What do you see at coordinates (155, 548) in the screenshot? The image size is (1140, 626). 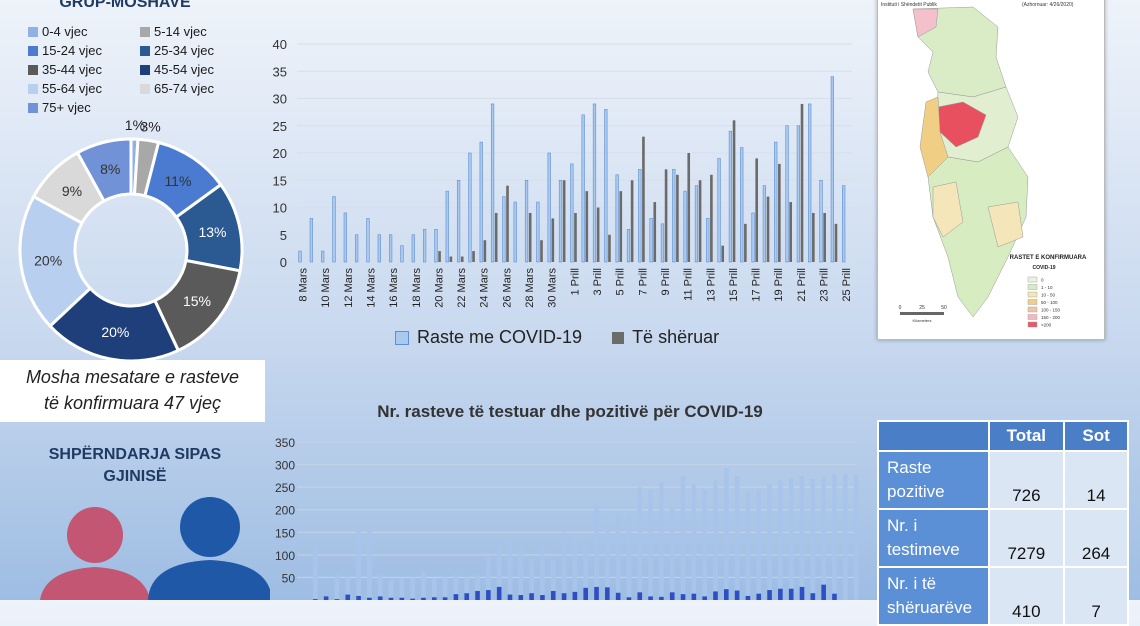 I see `gender-figures` at bounding box center [155, 548].